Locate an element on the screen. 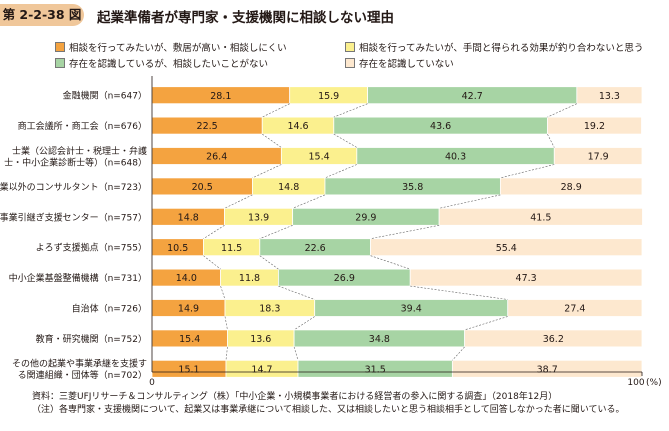 Image resolution: width=669 pixels, height=431 pixels. data-label-3-2: 15.4 is located at coordinates (319, 157).